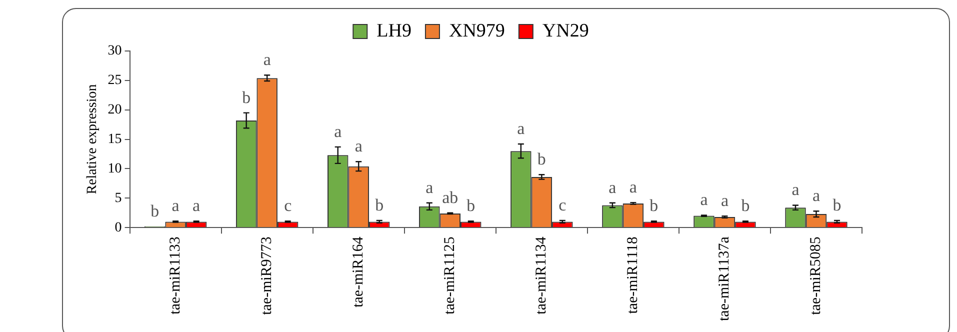  What do you see at coordinates (115, 168) in the screenshot?
I see `y-tick-label: 10` at bounding box center [115, 168].